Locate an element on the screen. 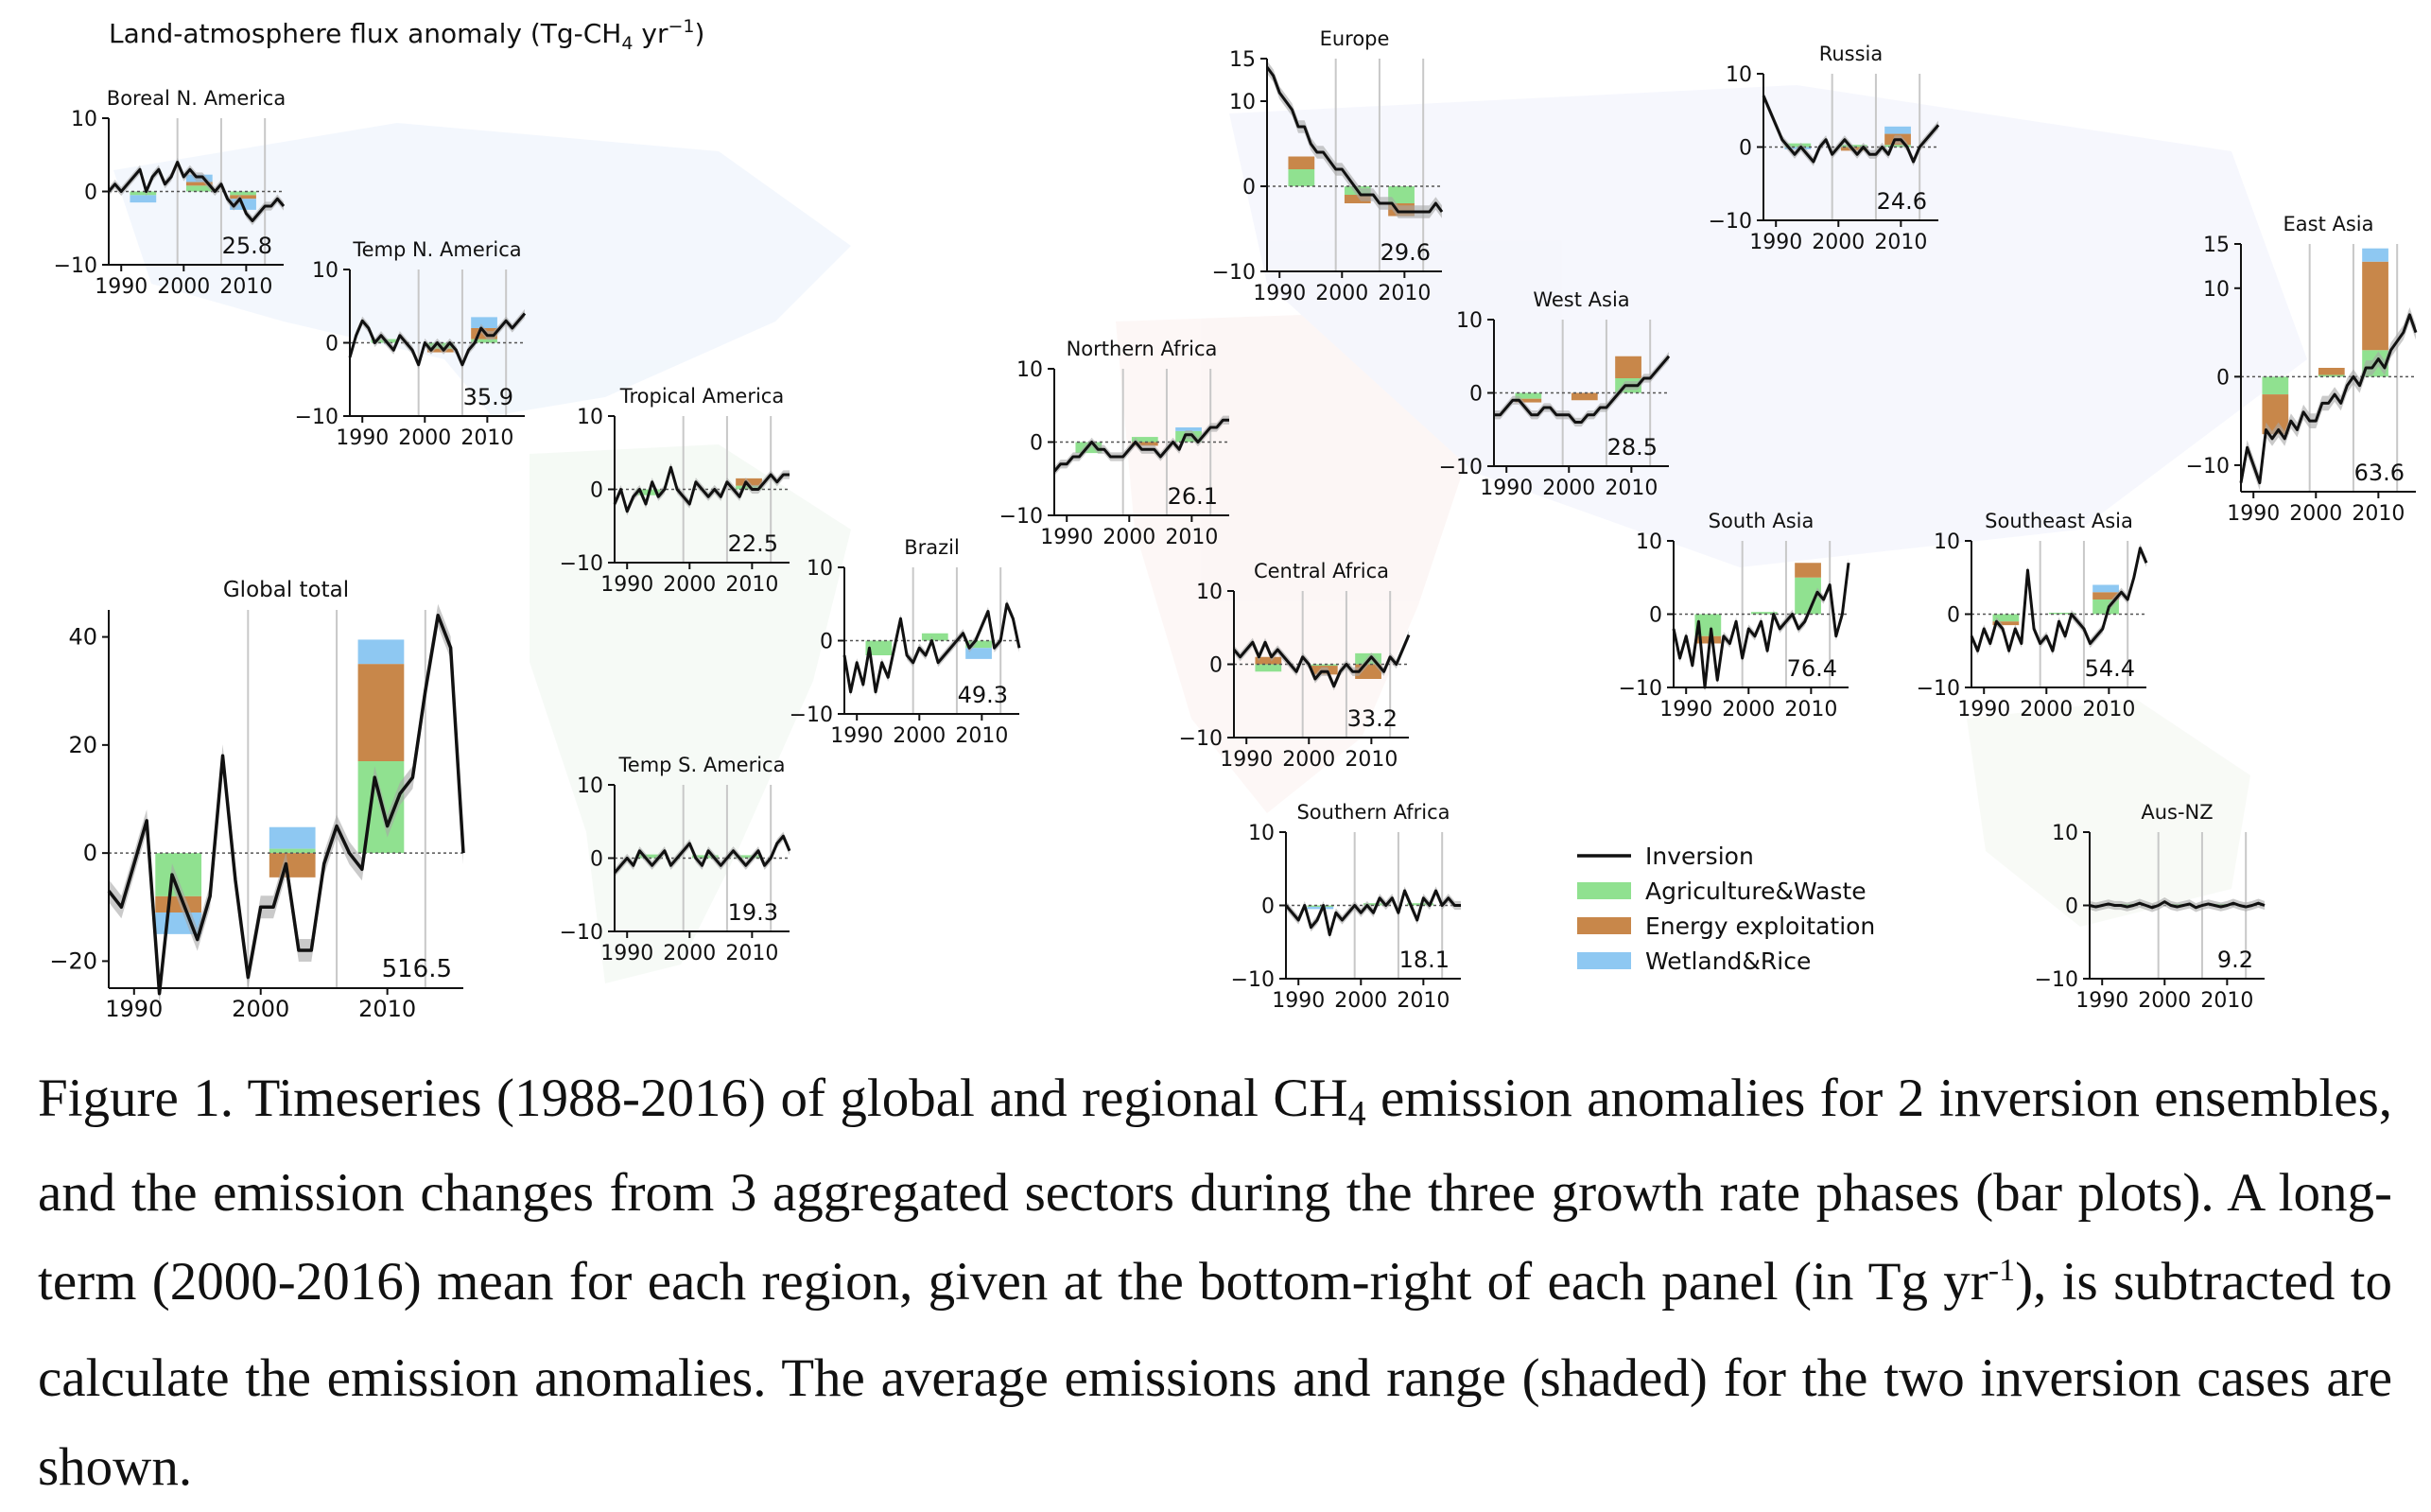 The height and width of the screenshot is (1512, 2431). panel-east-asia: −10 0 10 15 1990 2000 2010 East Asia 63.6 is located at coordinates (2302, 369).